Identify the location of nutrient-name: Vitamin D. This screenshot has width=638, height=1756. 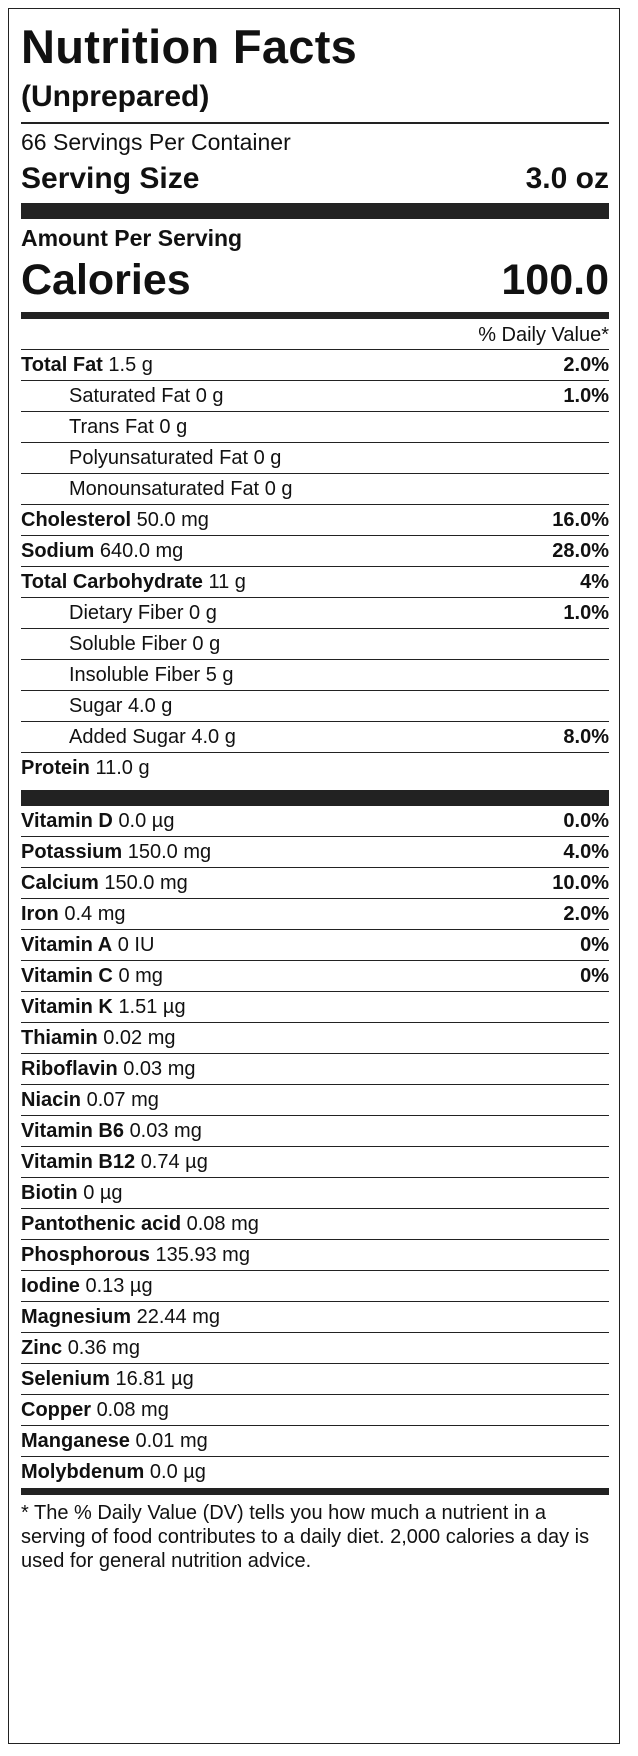
(67, 820).